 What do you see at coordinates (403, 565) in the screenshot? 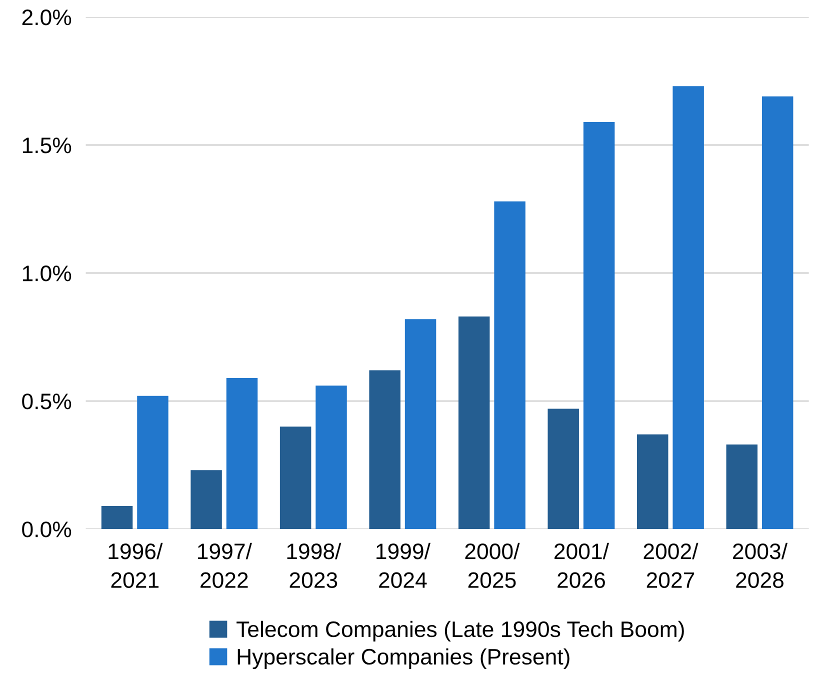
I see `x-tick-label: 1999/ 2024` at bounding box center [403, 565].